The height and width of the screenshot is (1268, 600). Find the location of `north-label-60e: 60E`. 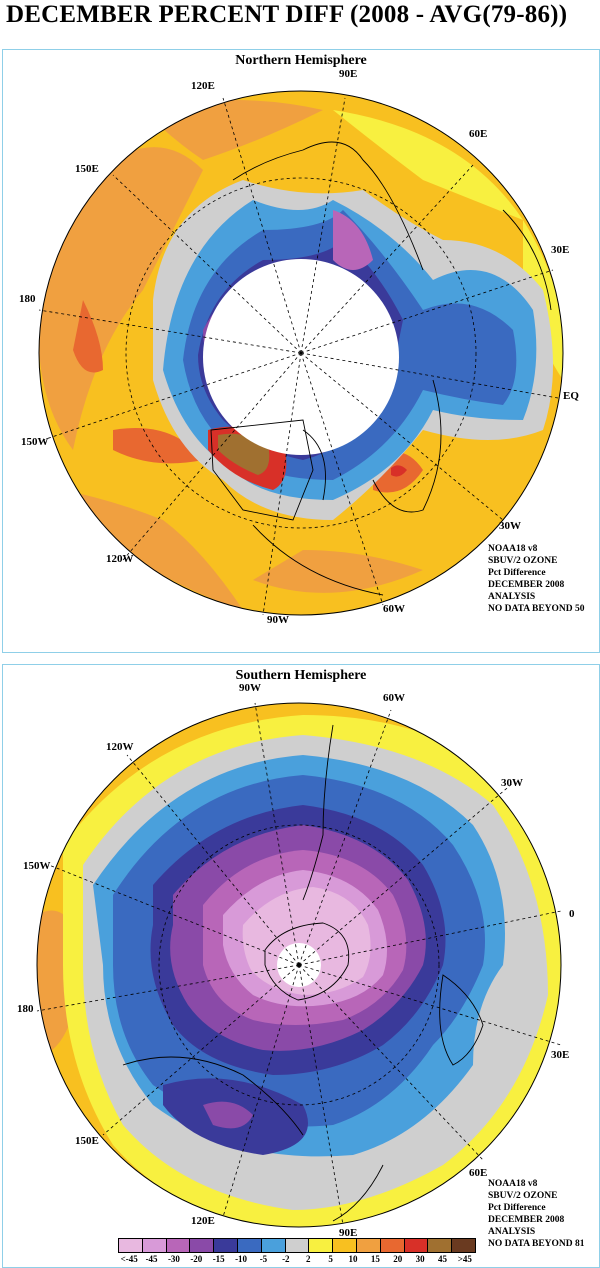

north-label-60e: 60E is located at coordinates (478, 134).